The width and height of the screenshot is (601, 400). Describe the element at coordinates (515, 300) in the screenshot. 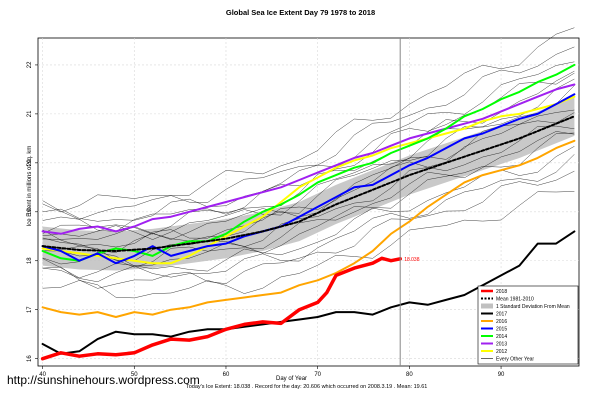

I see `legend-label: Mean 1981-2010` at that location.